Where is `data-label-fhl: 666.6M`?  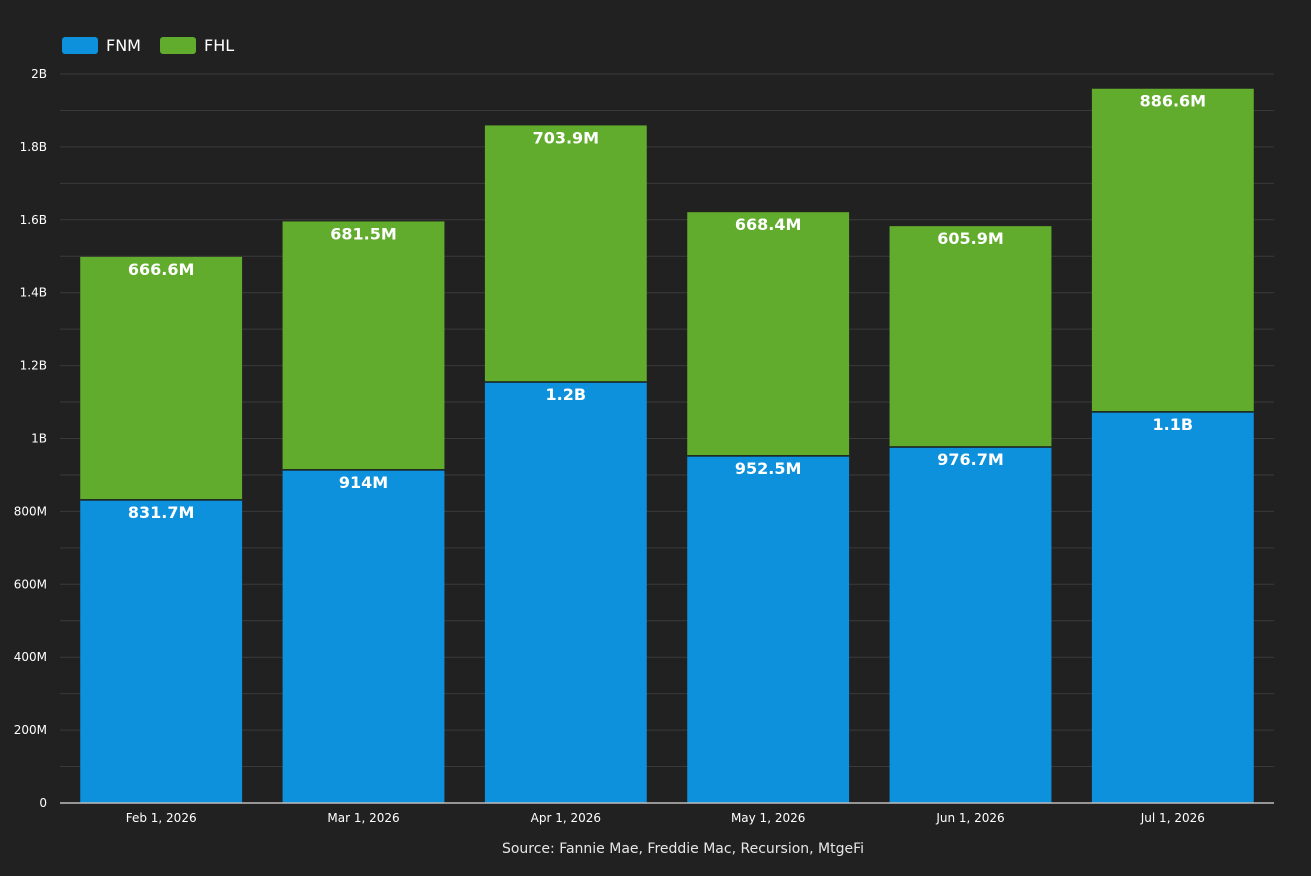 data-label-fhl: 666.6M is located at coordinates (161, 269).